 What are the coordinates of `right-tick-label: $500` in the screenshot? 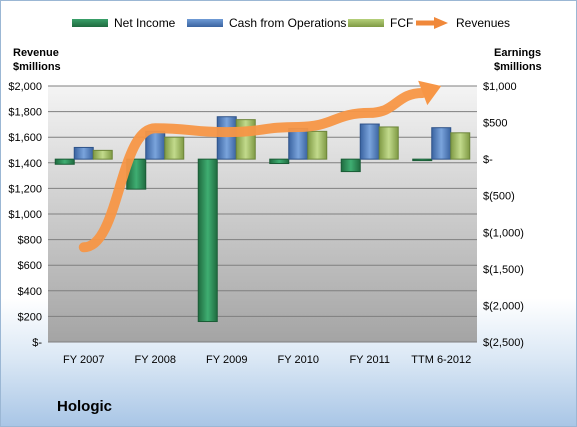 It's located at (495, 124).